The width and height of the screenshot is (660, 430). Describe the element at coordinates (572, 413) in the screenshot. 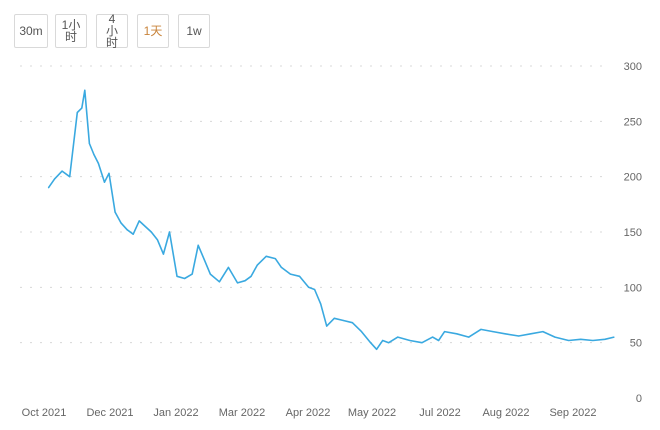

I see `x-tick-label: Sep 2022` at that location.